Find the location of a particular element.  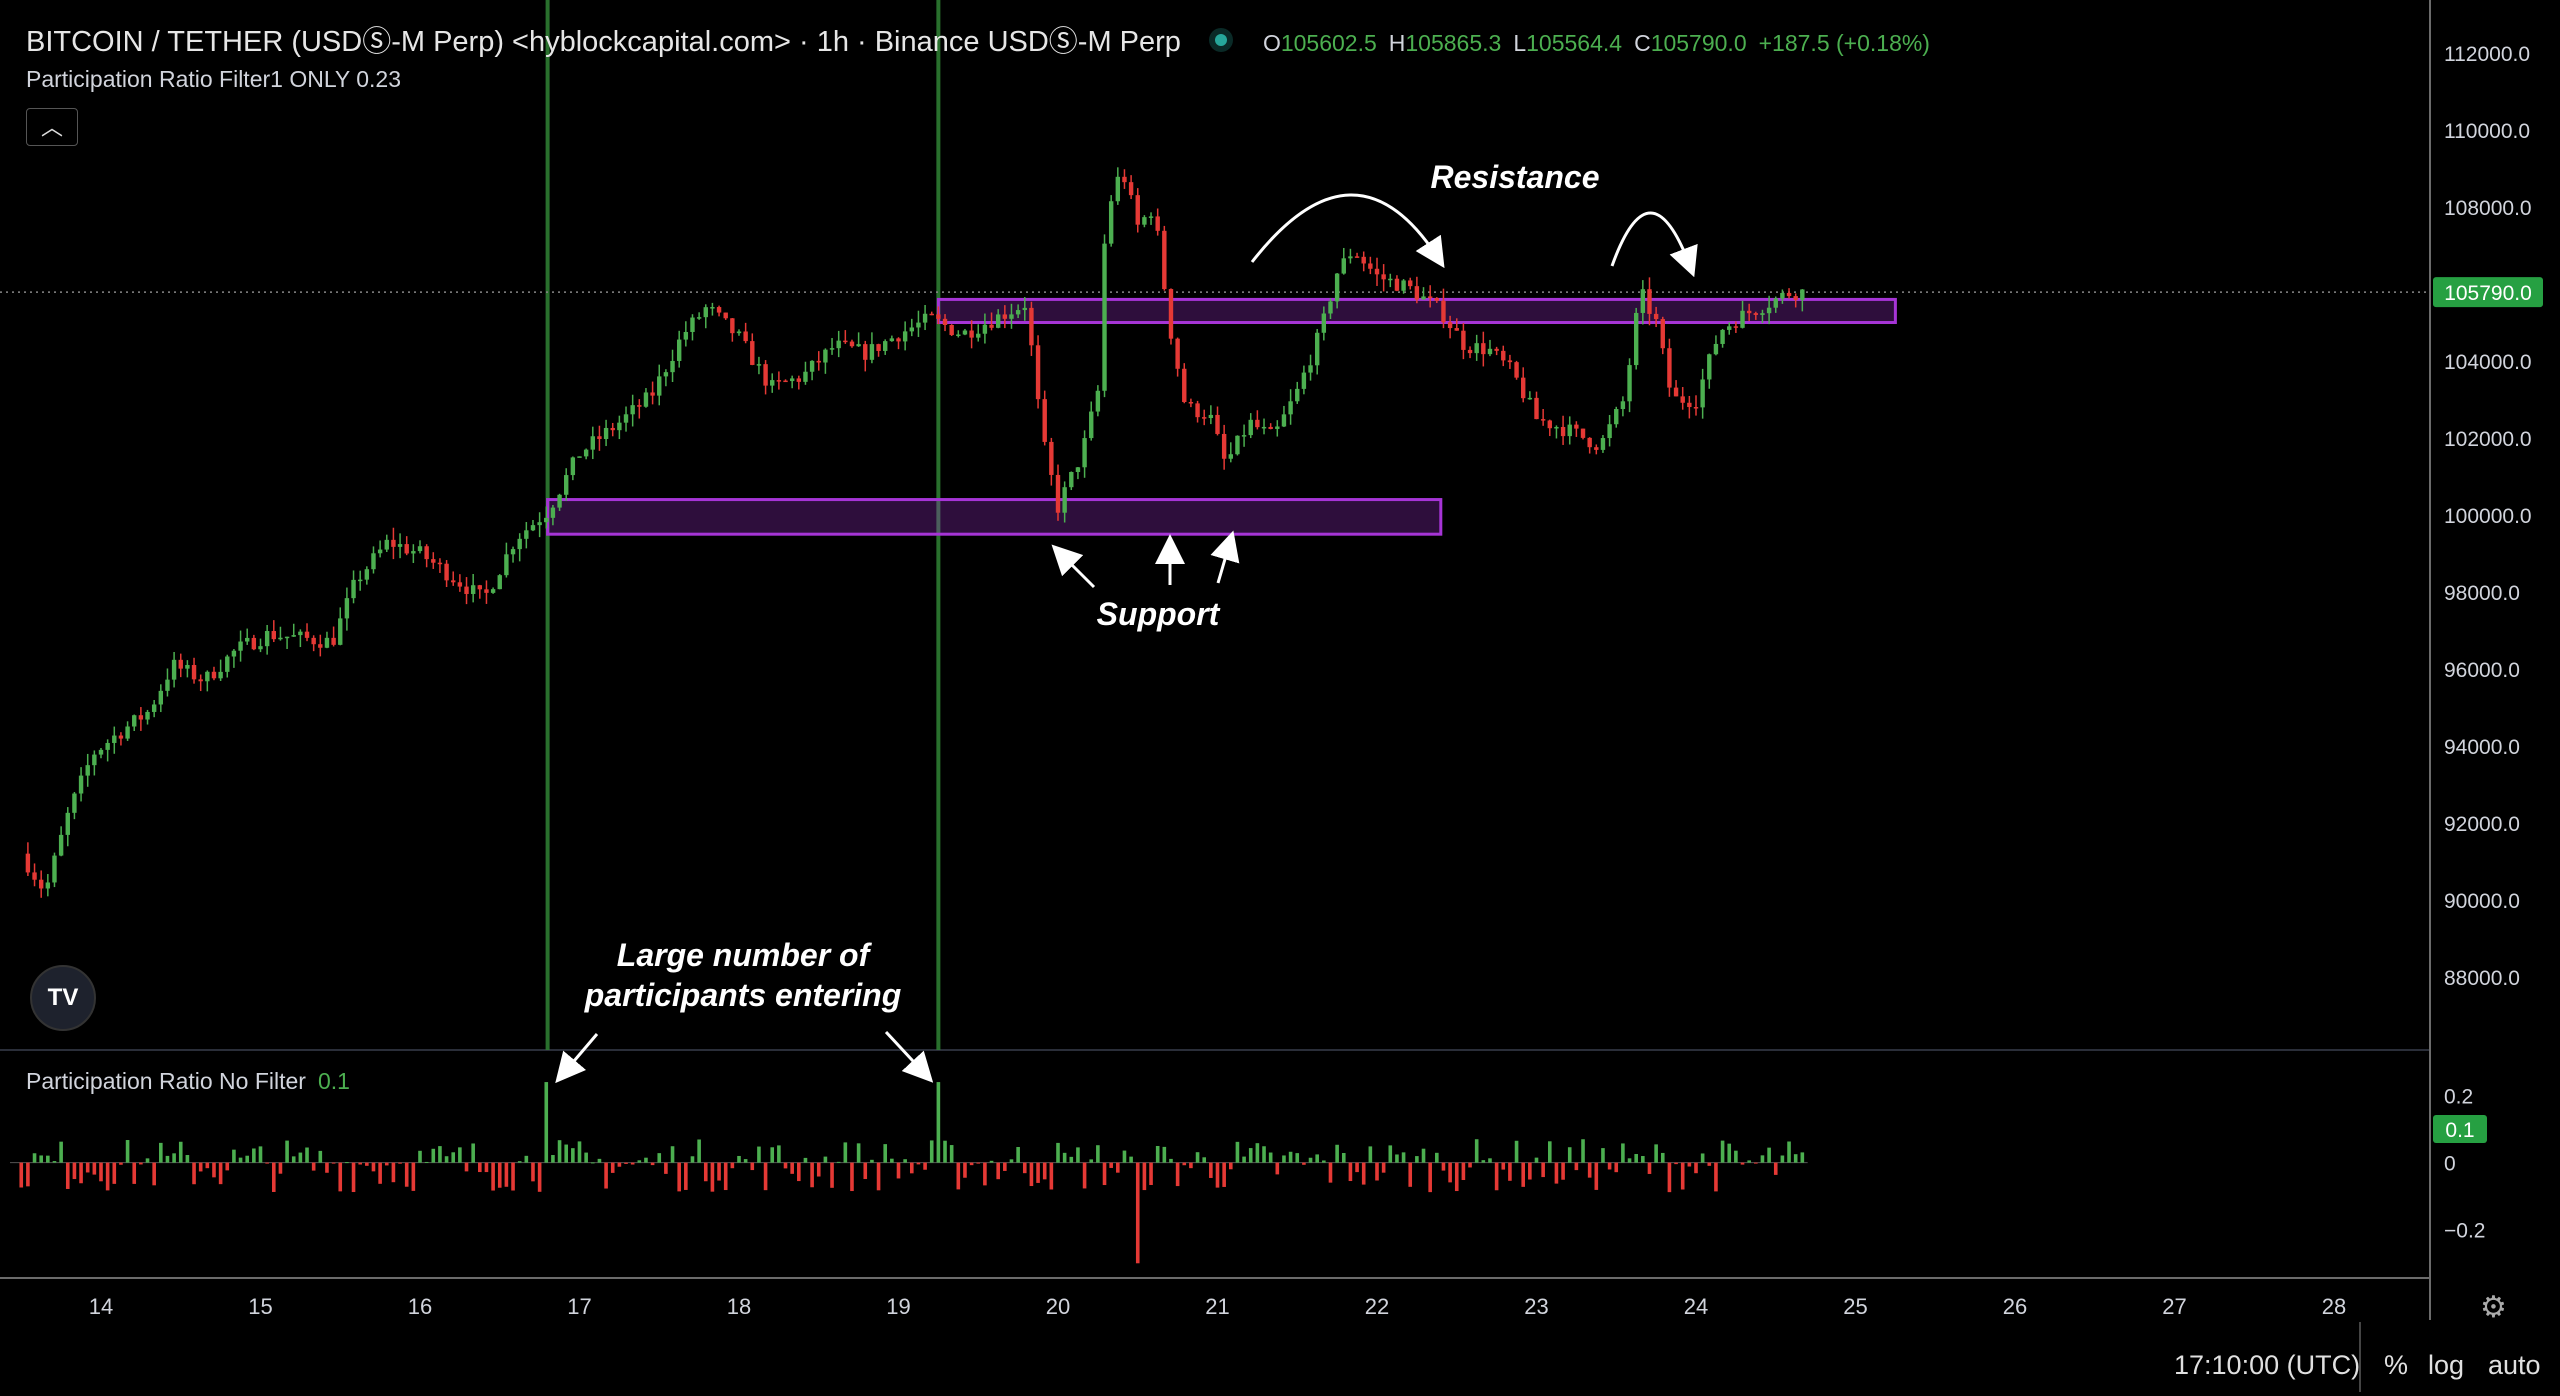

resistance-annotation: Resistance is located at coordinates (1515, 177).